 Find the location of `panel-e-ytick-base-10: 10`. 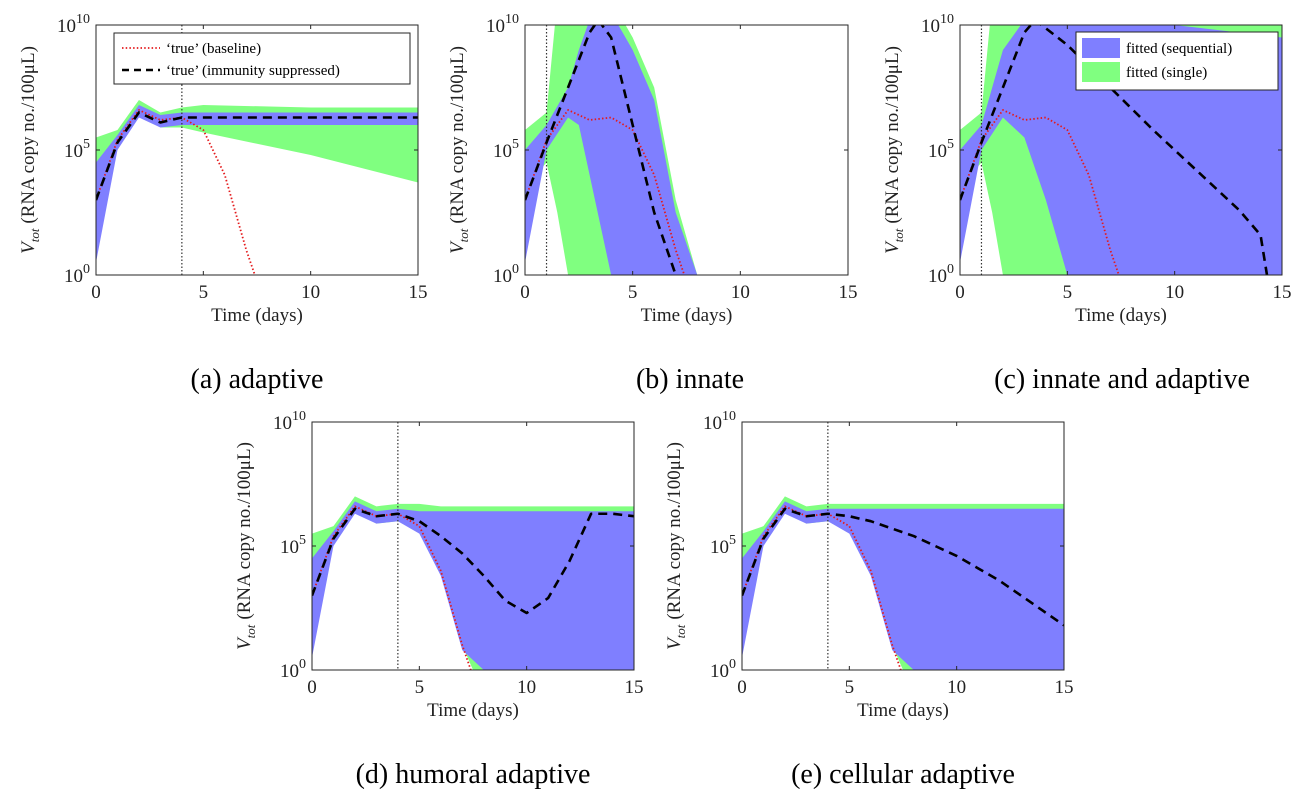

panel-e-ytick-base-10: 10 is located at coordinates (712, 423).